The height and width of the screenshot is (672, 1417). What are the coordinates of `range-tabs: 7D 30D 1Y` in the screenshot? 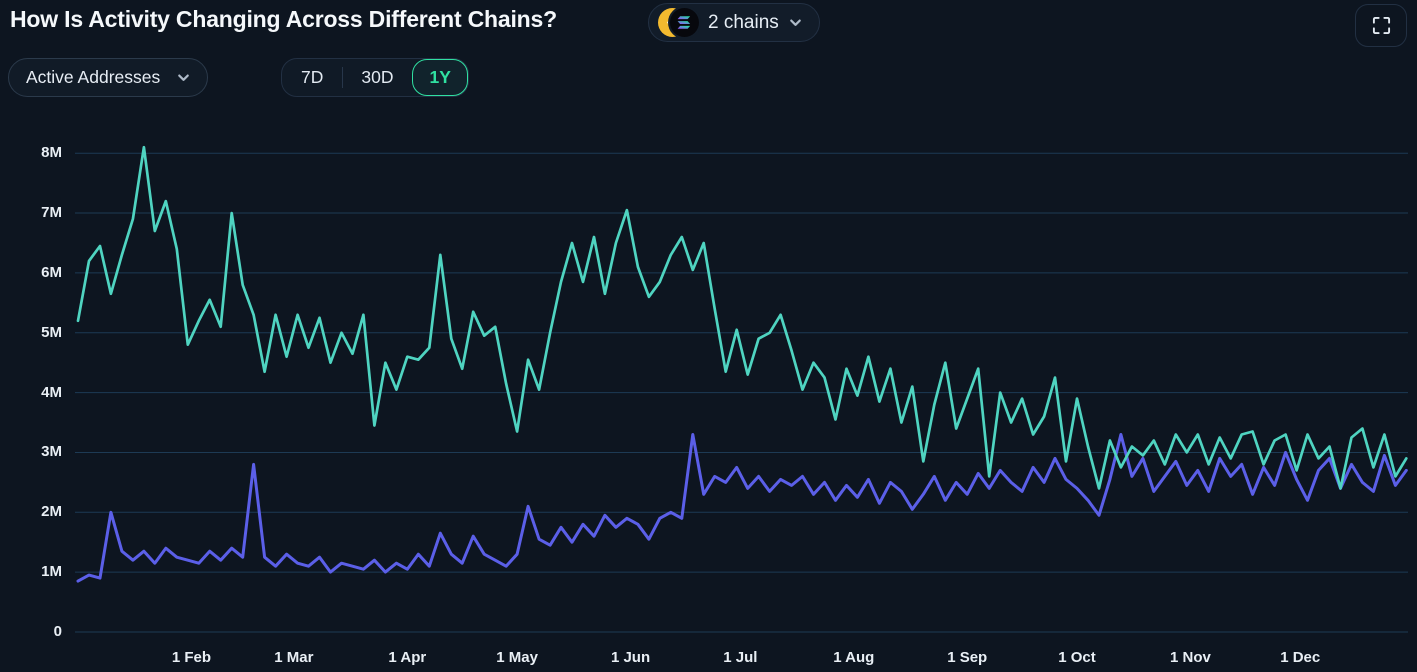 It's located at (375, 77).